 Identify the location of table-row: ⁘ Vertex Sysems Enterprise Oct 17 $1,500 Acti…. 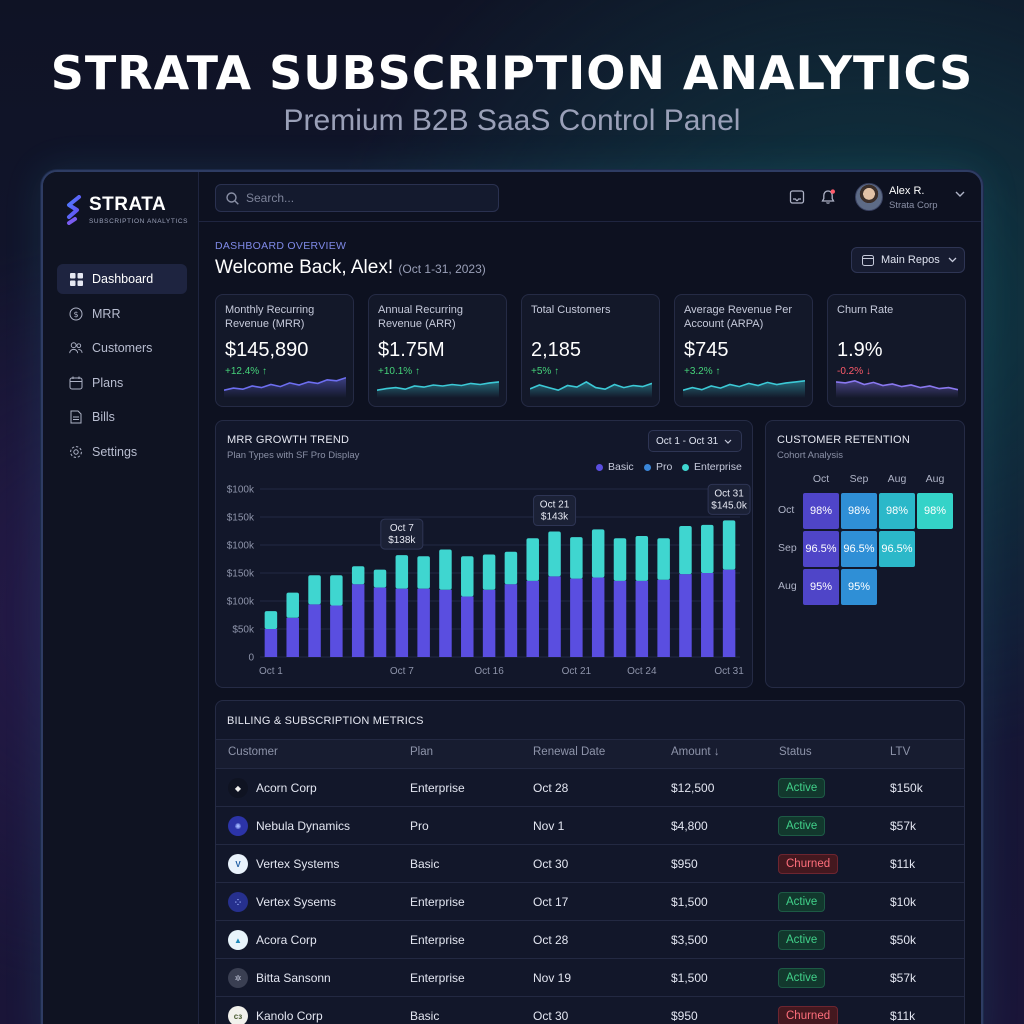
(590, 902).